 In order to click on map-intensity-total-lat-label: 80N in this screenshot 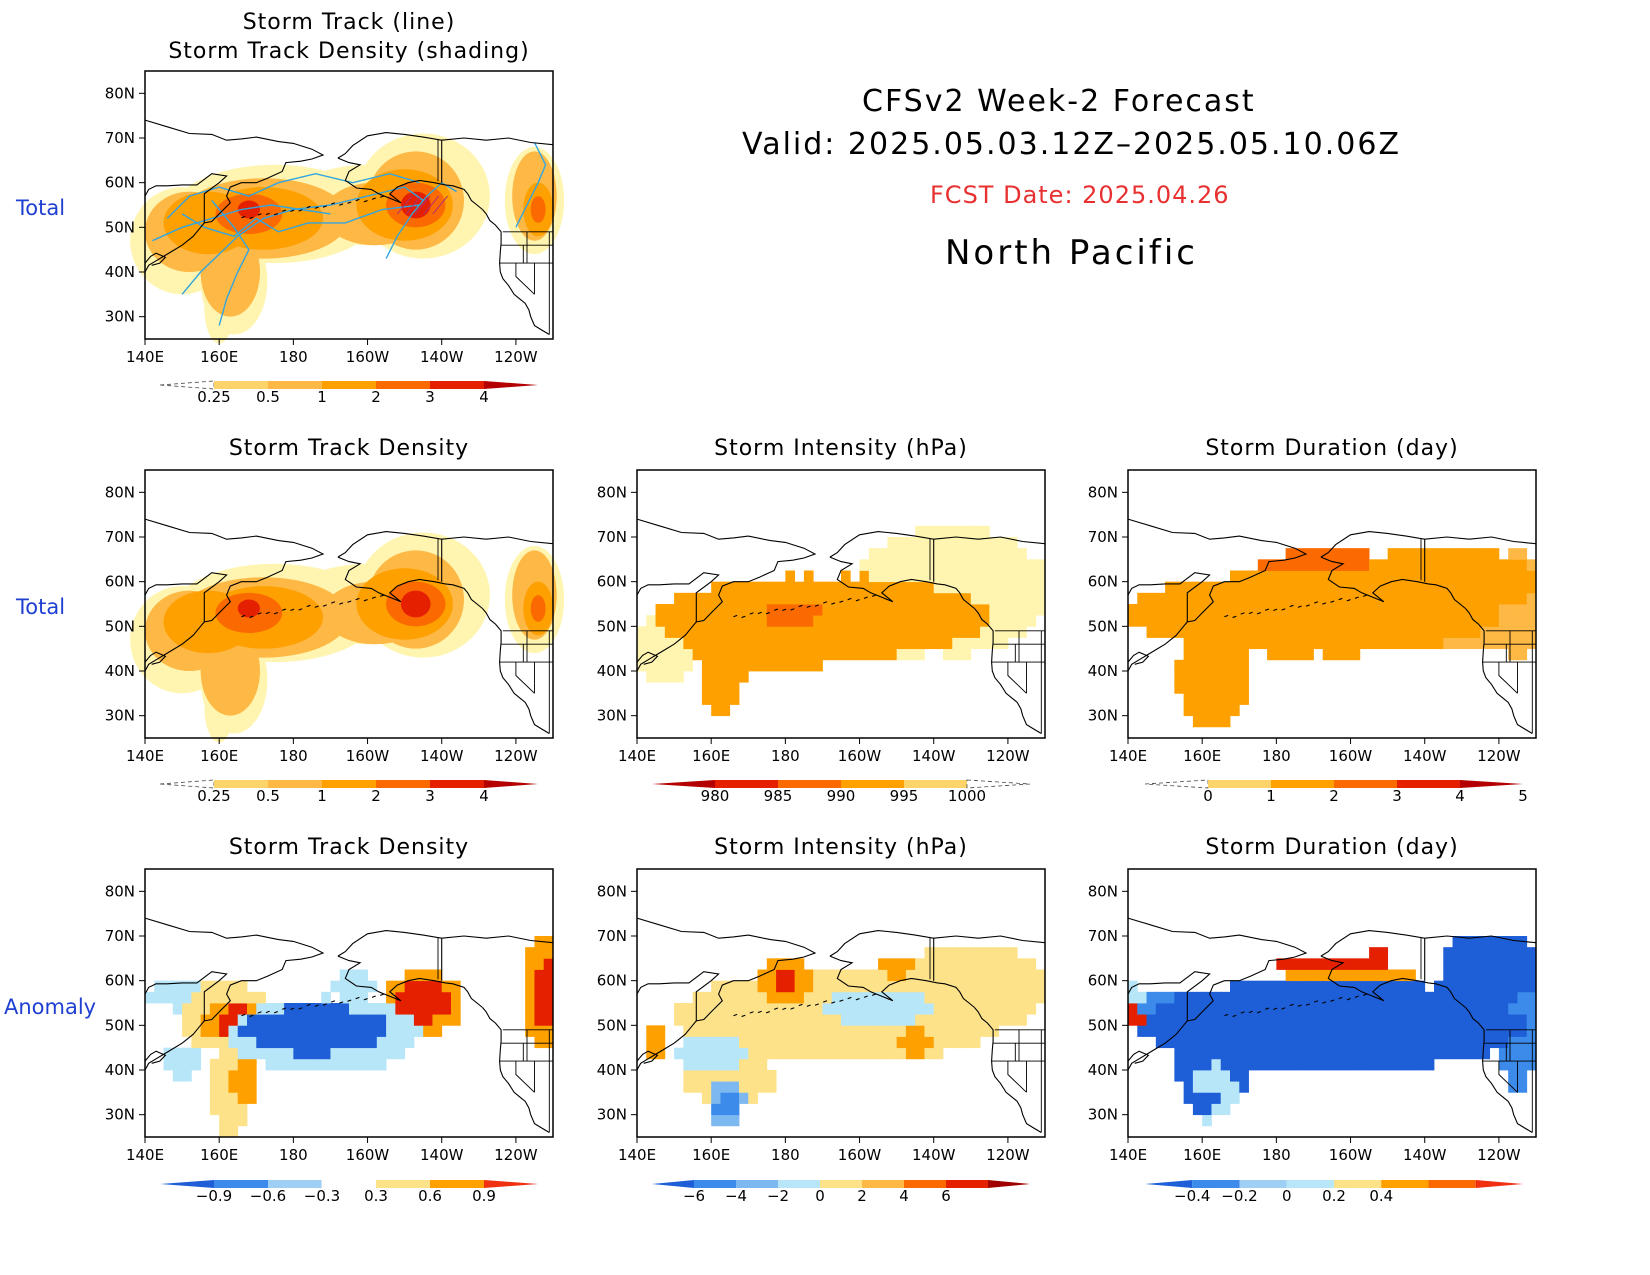, I will do `click(612, 492)`.